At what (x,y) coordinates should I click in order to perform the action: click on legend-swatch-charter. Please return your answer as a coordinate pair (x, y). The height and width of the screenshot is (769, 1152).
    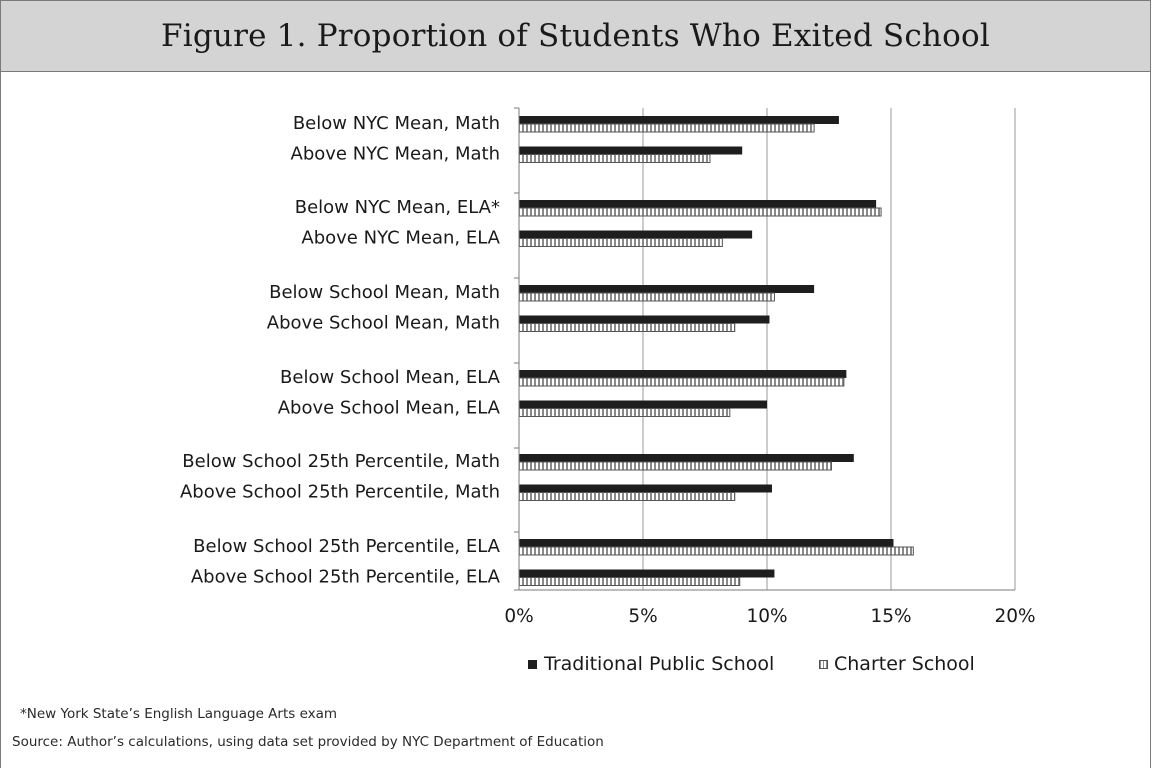
    Looking at the image, I should click on (823, 664).